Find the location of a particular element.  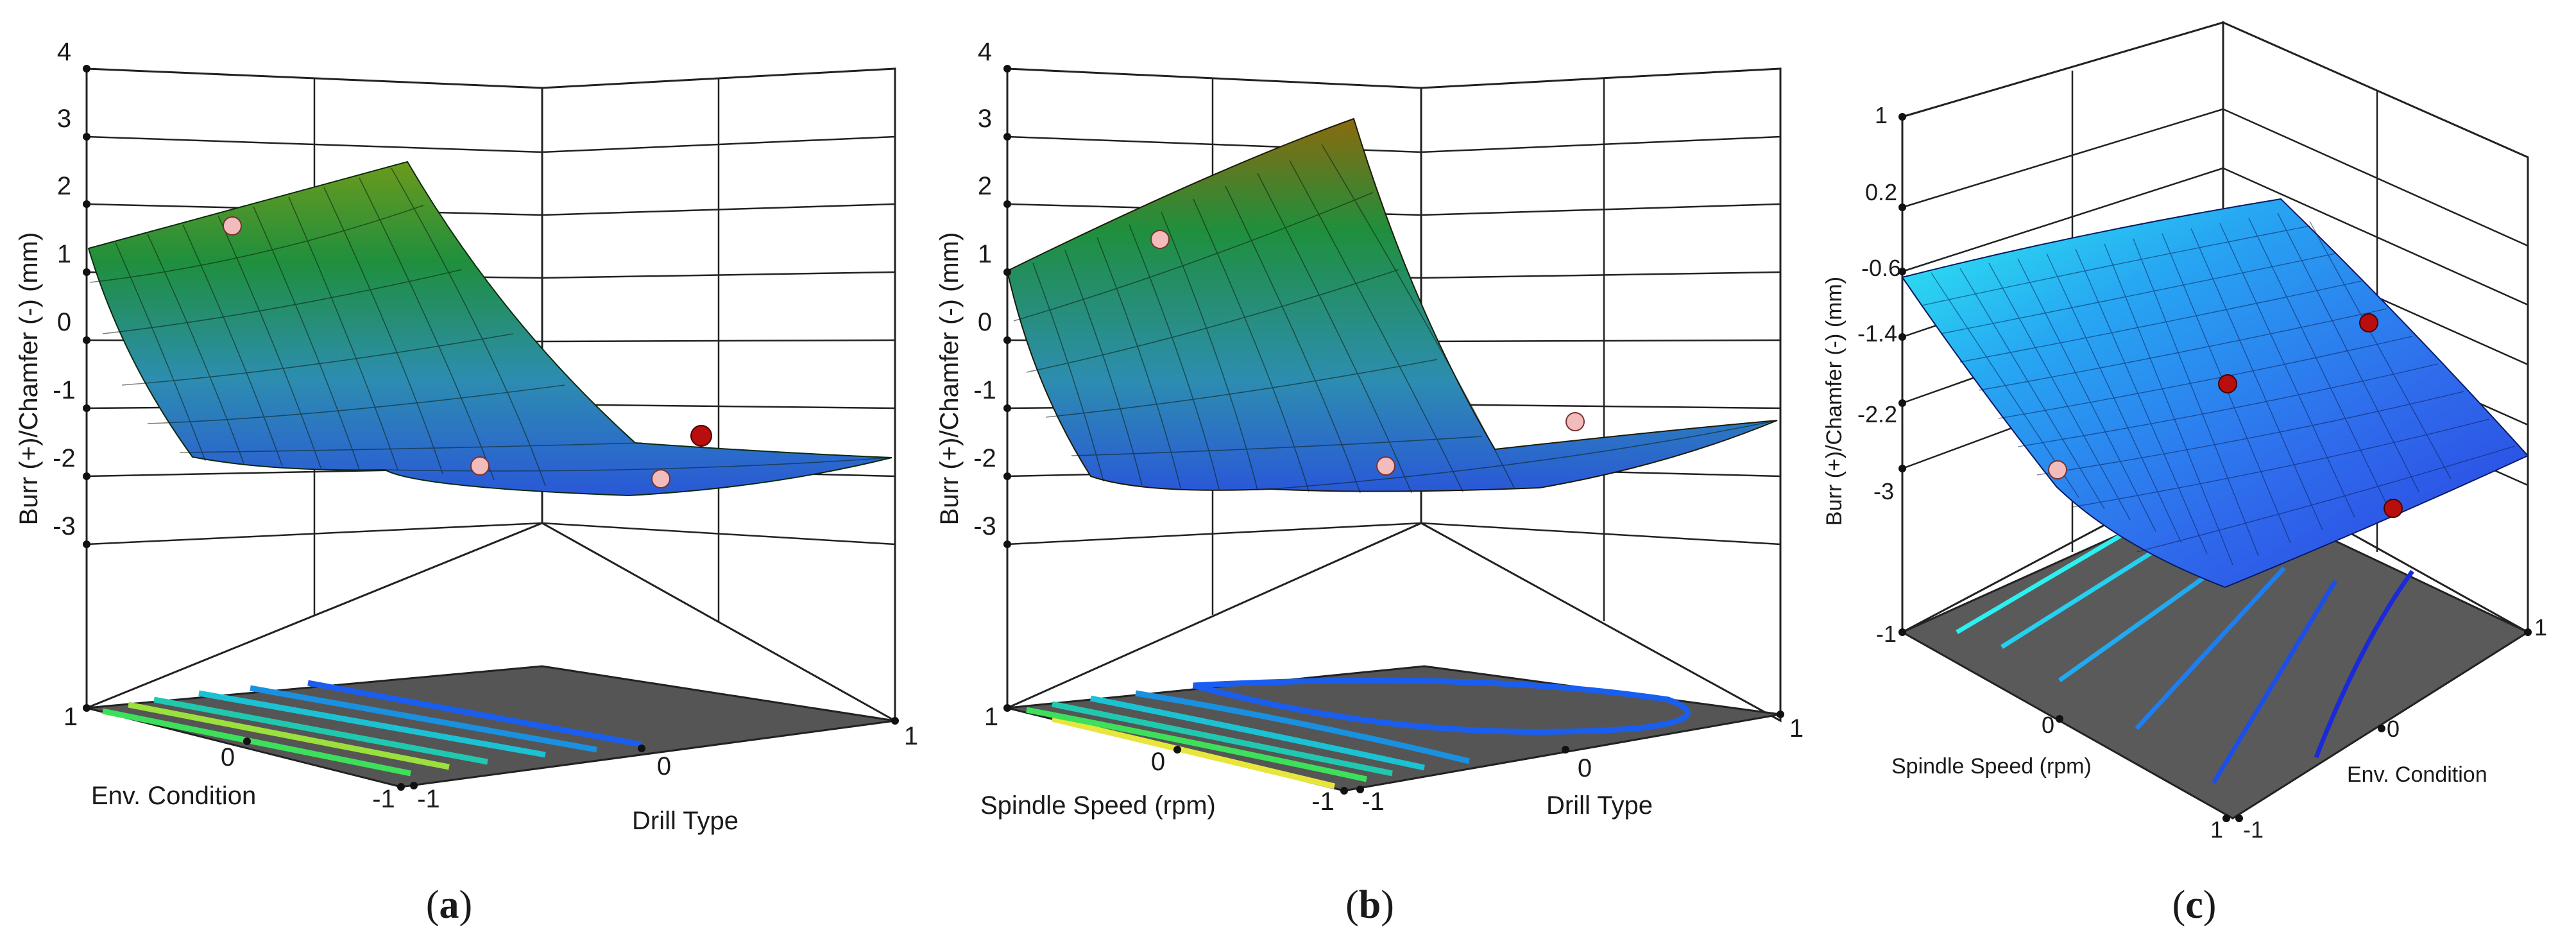

panel-b-y-label: Drill Type is located at coordinates (1600, 805).